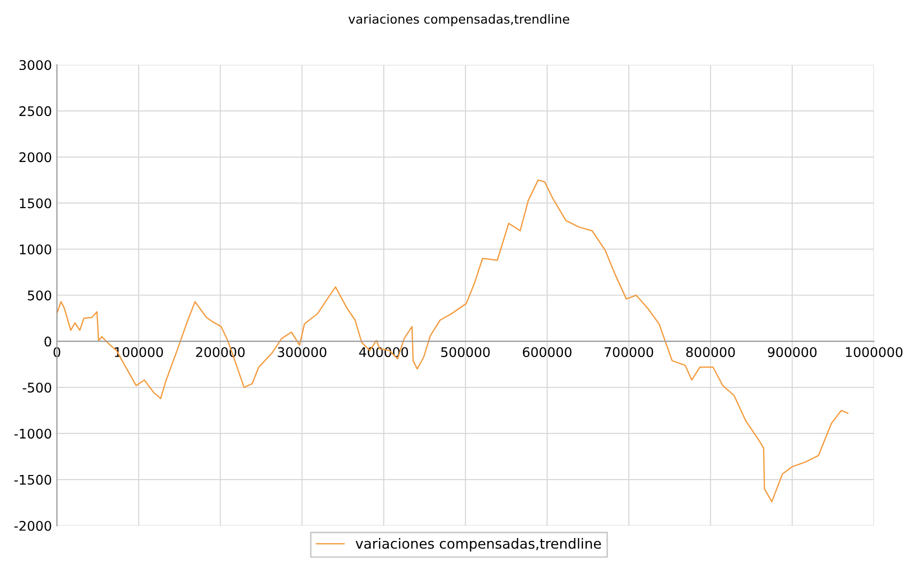 The height and width of the screenshot is (564, 918). Describe the element at coordinates (710, 352) in the screenshot. I see `x-tick-label: 800000` at that location.